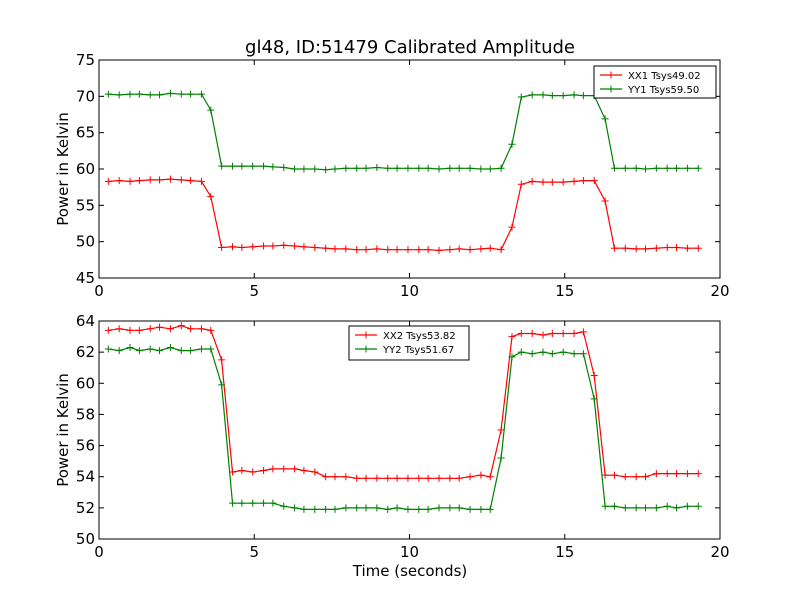  What do you see at coordinates (63, 430) in the screenshot?
I see `y-axis-label: Power in Kelvin` at bounding box center [63, 430].